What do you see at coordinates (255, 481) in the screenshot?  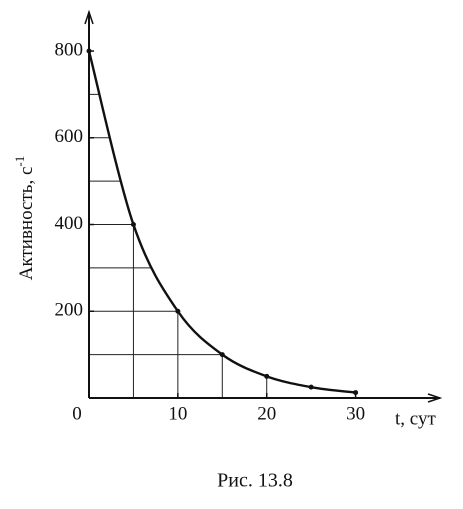 I see `caption: Рис. 13.8` at bounding box center [255, 481].